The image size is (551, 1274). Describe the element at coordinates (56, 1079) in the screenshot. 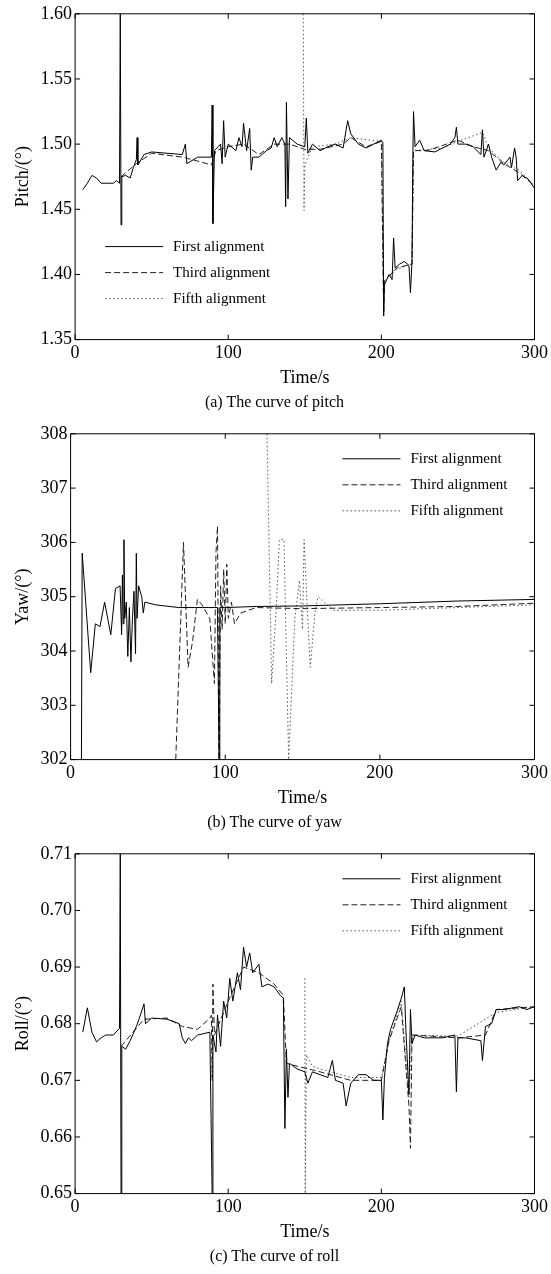

I see `y-tick-label: 0.67` at that location.